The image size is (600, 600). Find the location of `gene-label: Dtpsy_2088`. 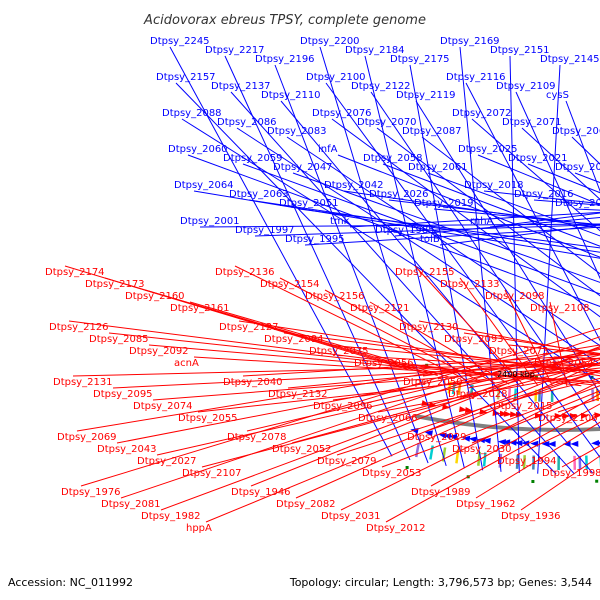

gene-label: Dtpsy_2088 is located at coordinates (192, 113).